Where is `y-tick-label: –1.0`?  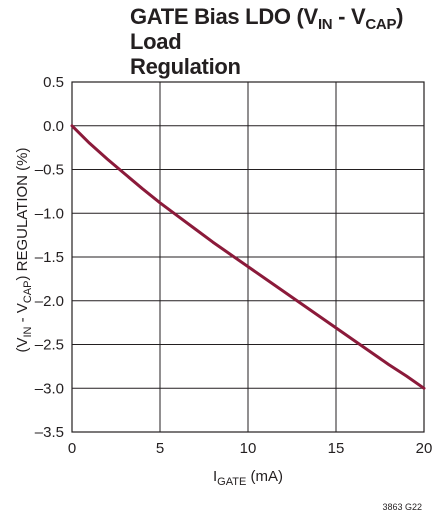
y-tick-label: –1.0 is located at coordinates (49, 213).